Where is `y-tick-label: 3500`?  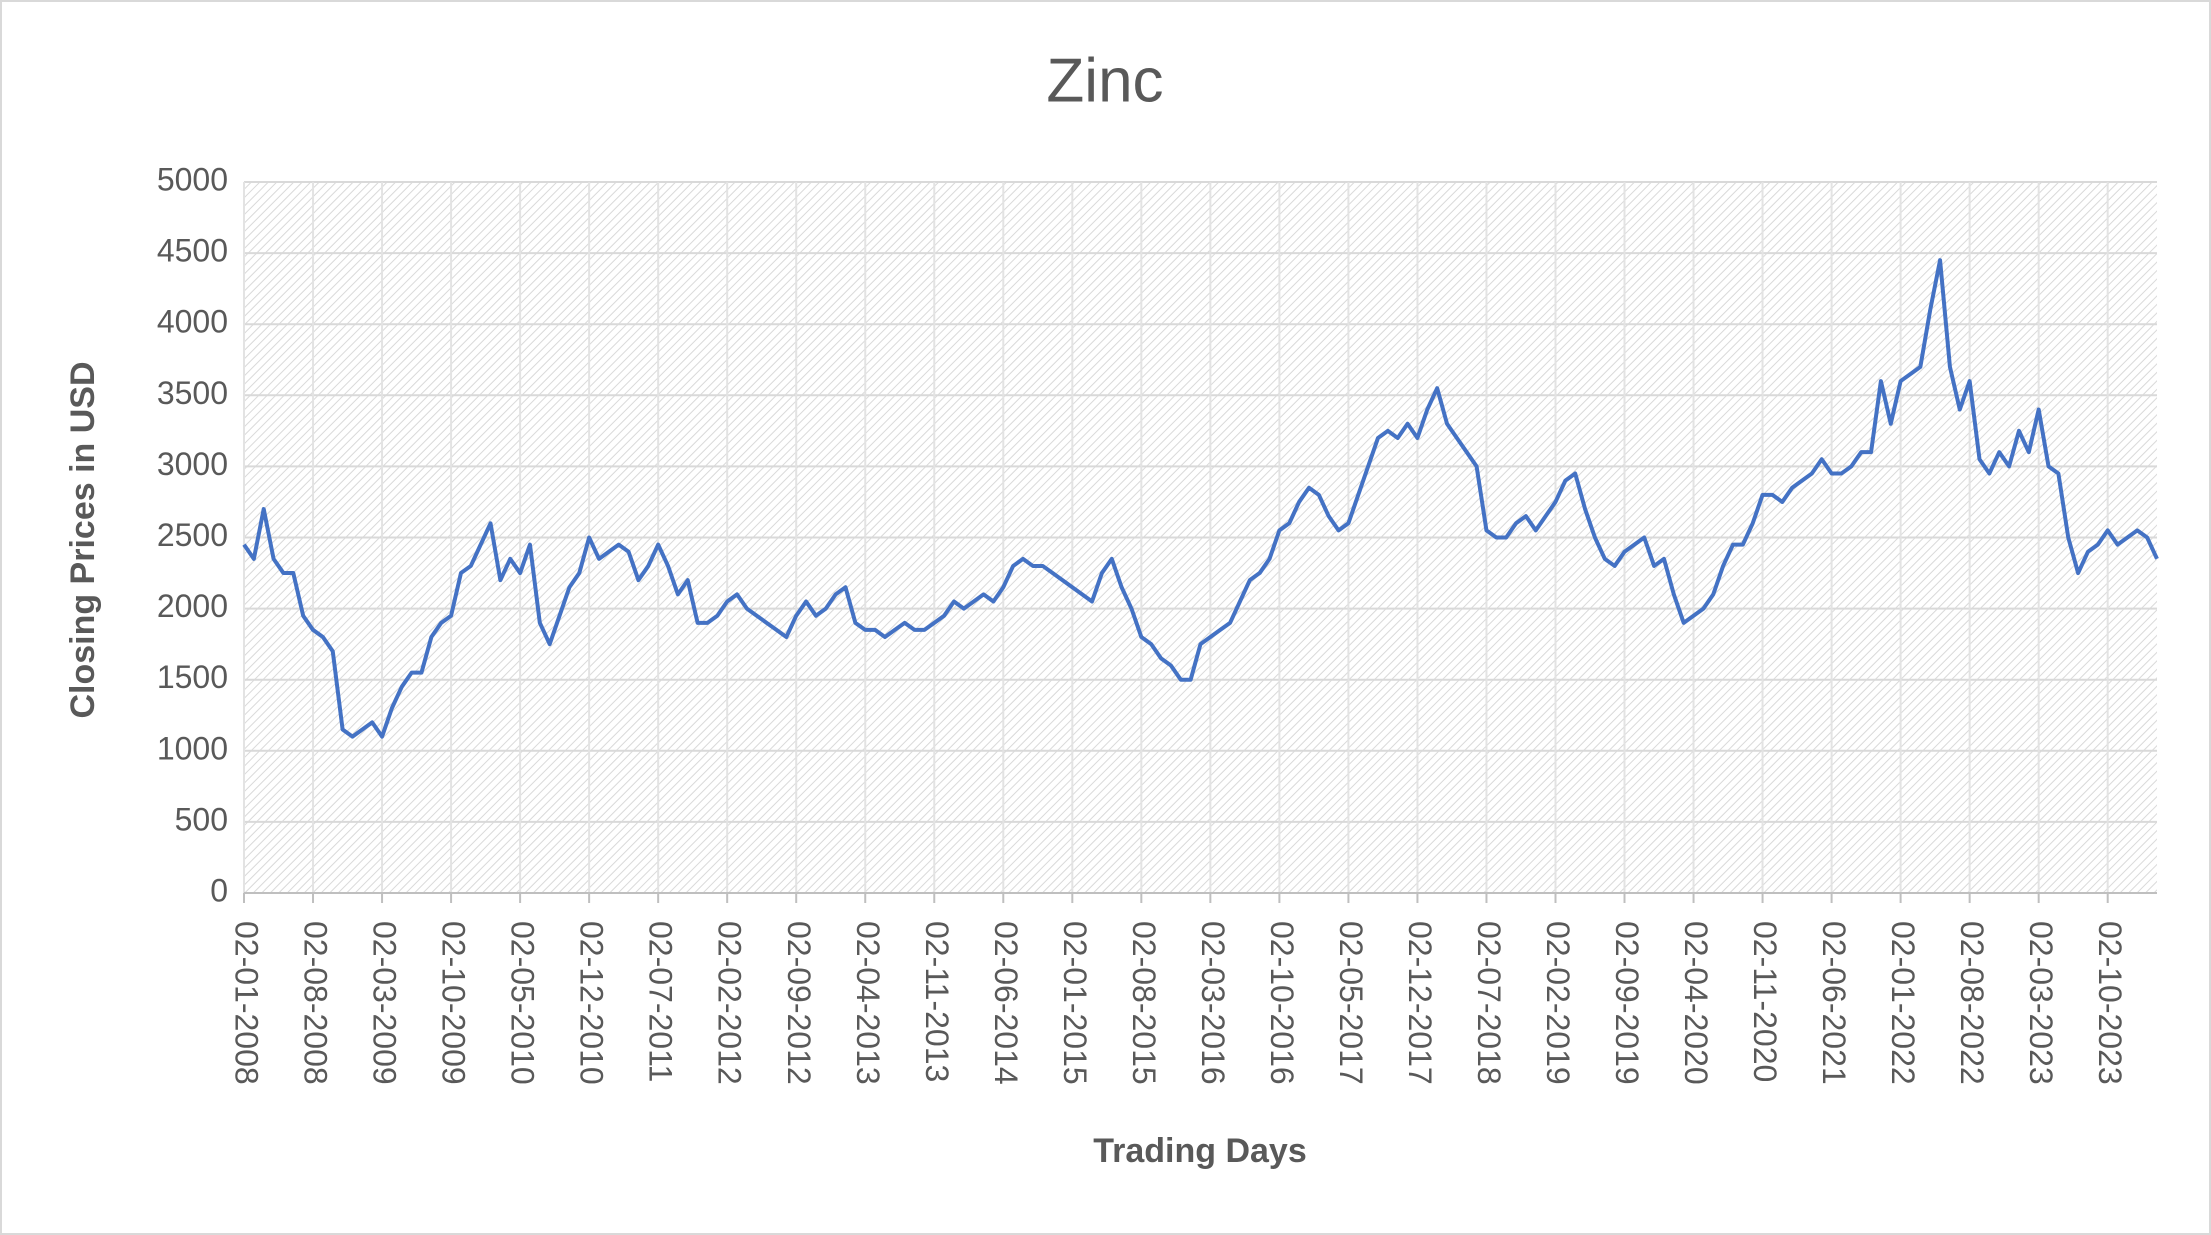
y-tick-label: 3500 is located at coordinates (192, 393).